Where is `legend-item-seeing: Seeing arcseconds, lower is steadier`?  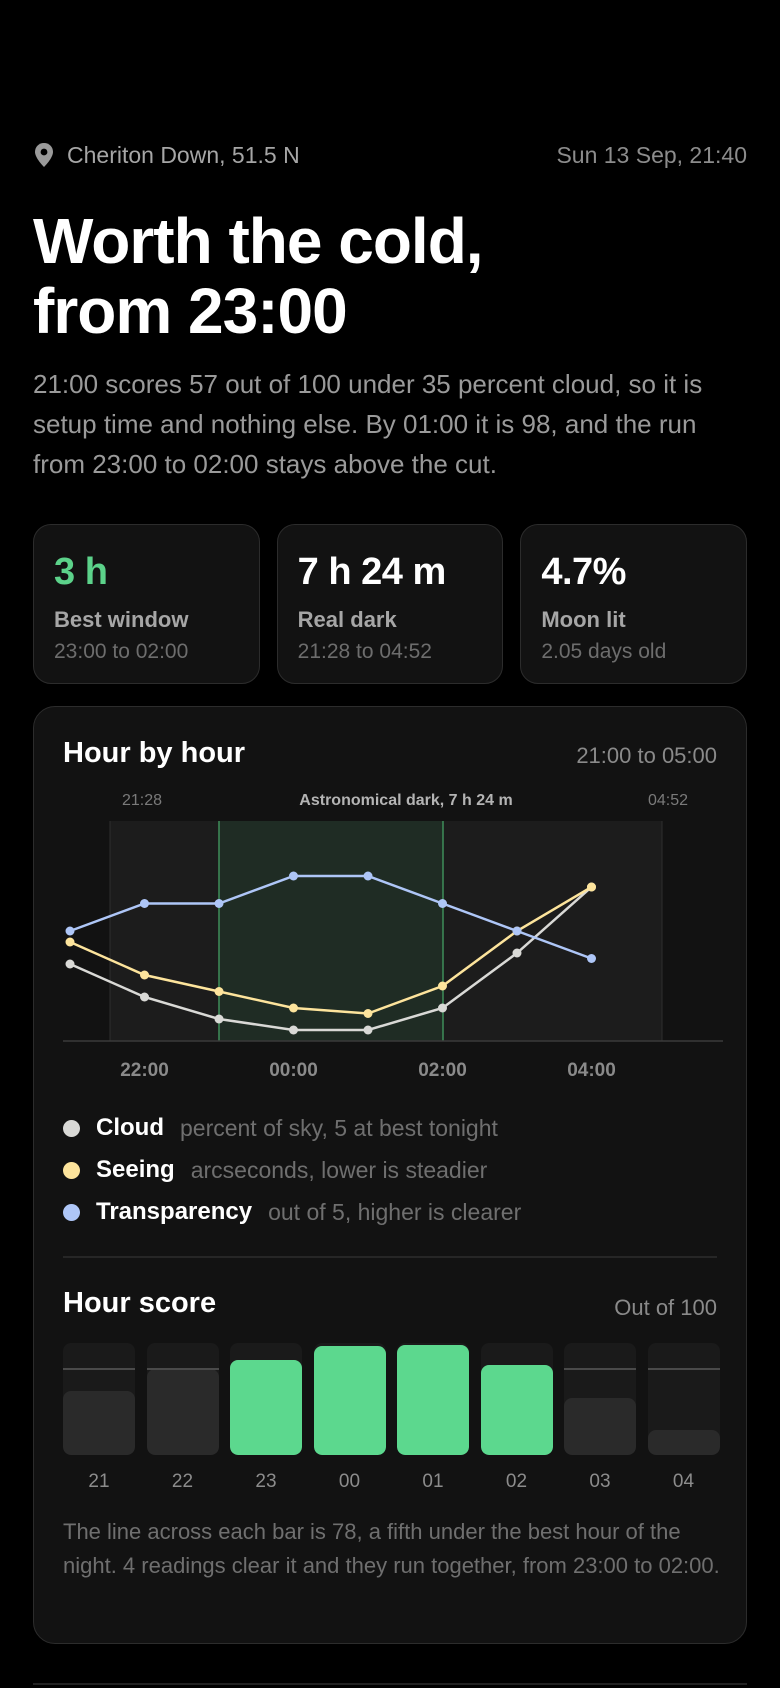
legend-item-seeing: Seeing arcseconds, lower is steadier is located at coordinates (292, 1170).